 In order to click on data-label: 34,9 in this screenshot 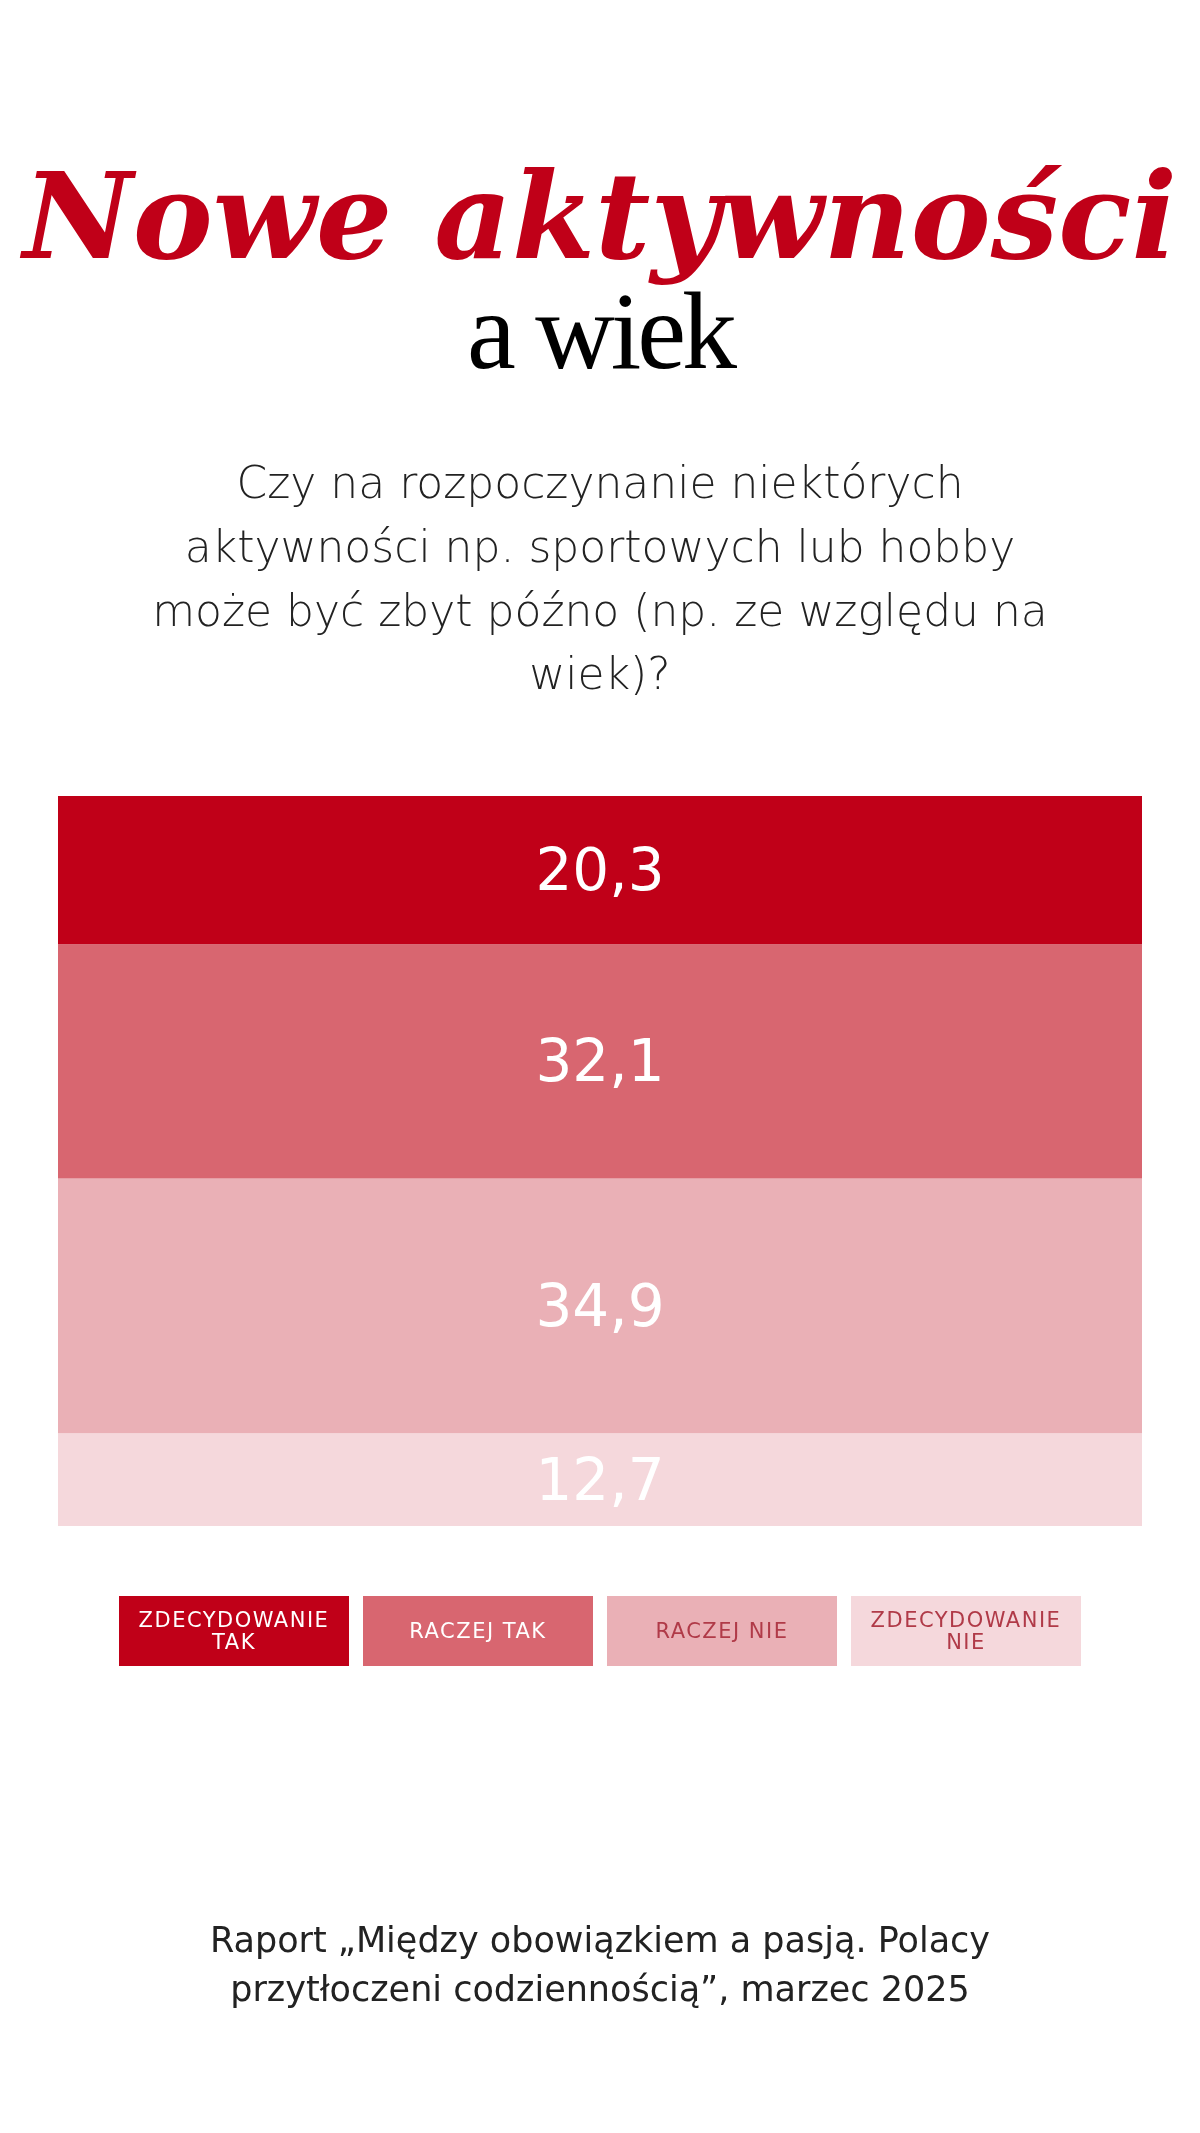, I will do `click(600, 1306)`.